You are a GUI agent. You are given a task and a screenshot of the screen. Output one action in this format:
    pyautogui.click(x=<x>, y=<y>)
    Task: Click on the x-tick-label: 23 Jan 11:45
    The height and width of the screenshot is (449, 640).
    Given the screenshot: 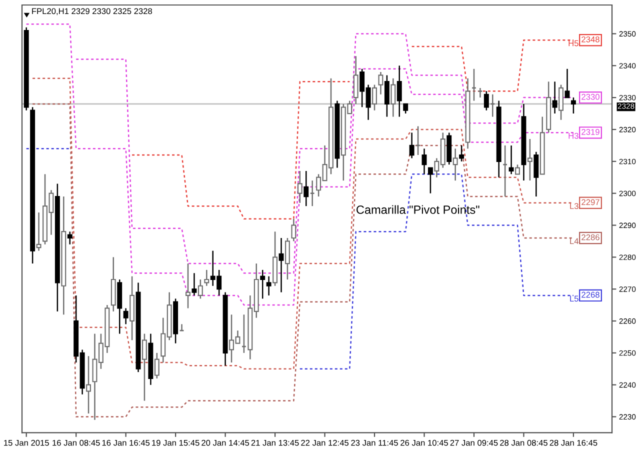 What is the action you would take?
    pyautogui.click(x=374, y=443)
    